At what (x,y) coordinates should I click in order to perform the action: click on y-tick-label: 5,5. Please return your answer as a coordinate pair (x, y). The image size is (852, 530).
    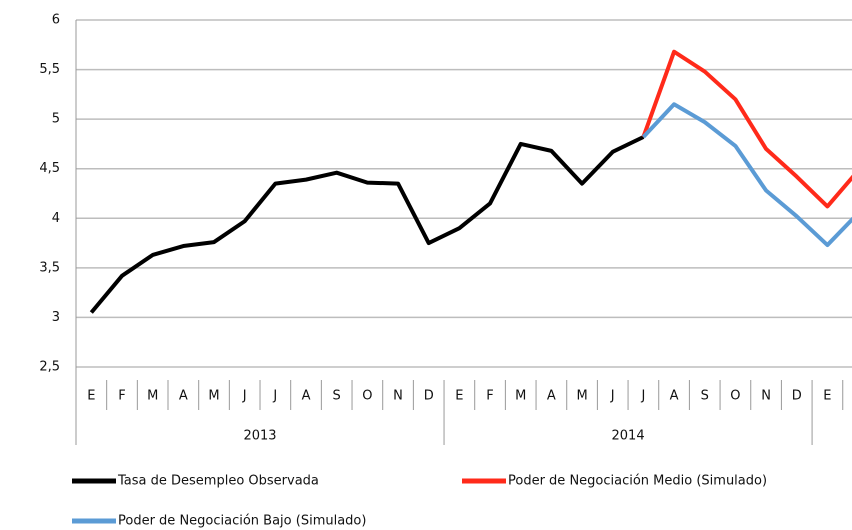
    Looking at the image, I should click on (49, 69).